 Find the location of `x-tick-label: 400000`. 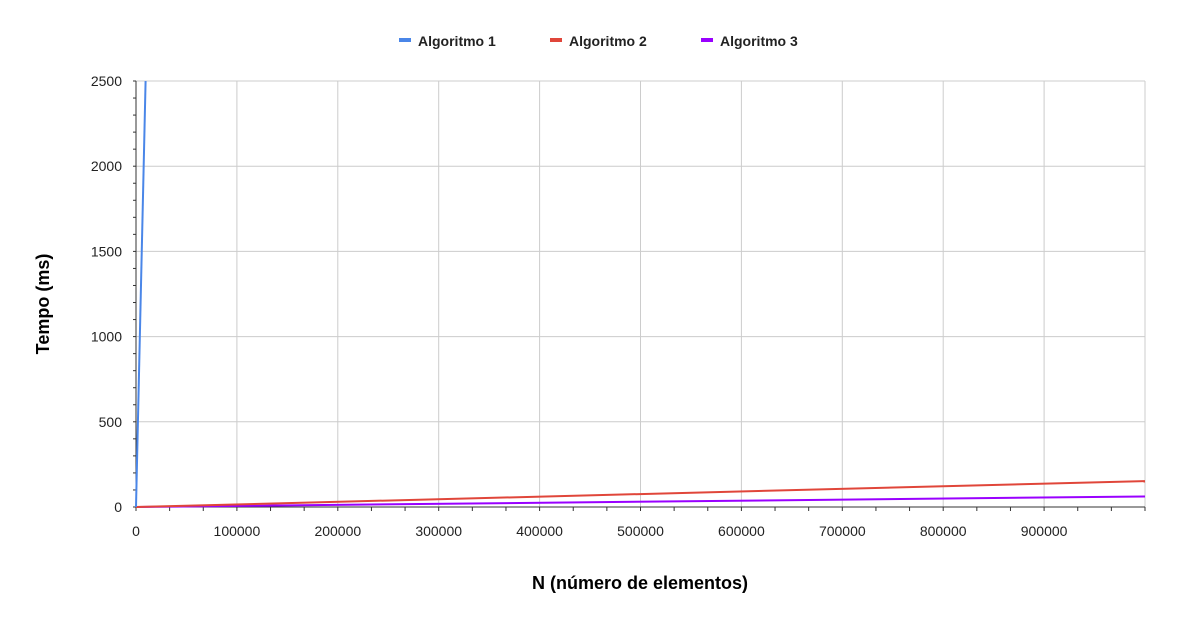

x-tick-label: 400000 is located at coordinates (539, 531).